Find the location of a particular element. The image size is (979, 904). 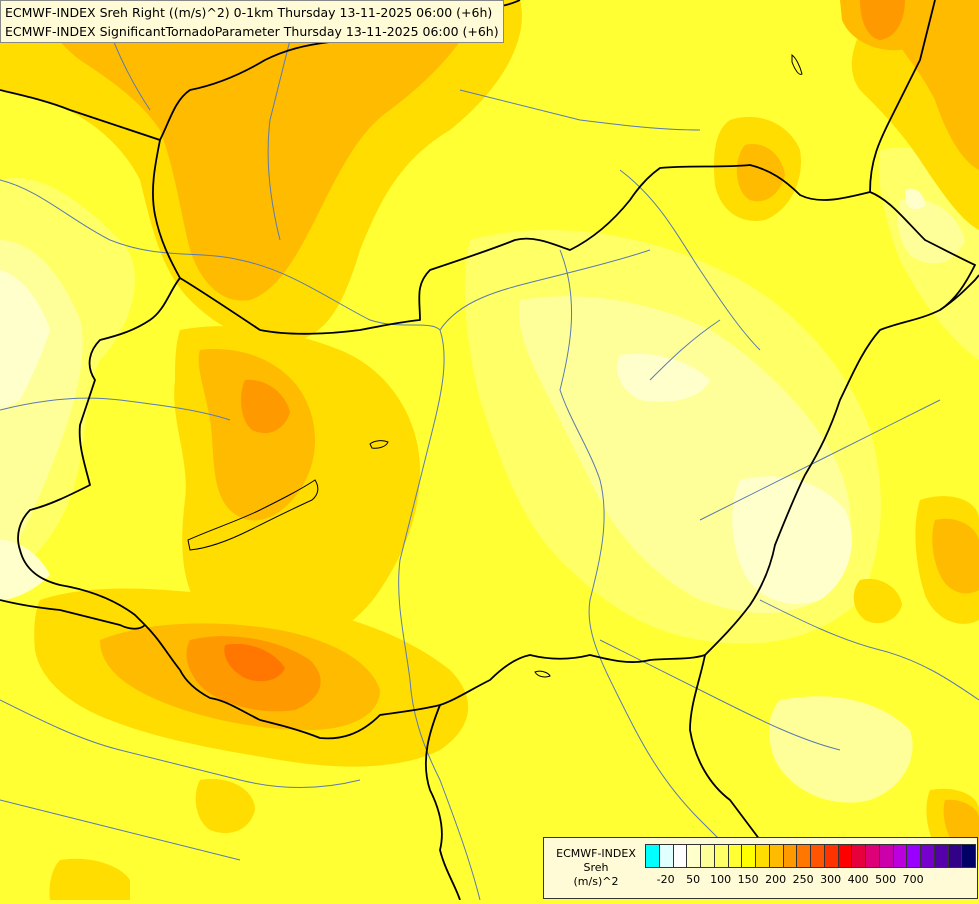

border-serbia is located at coordinates (732, 757).